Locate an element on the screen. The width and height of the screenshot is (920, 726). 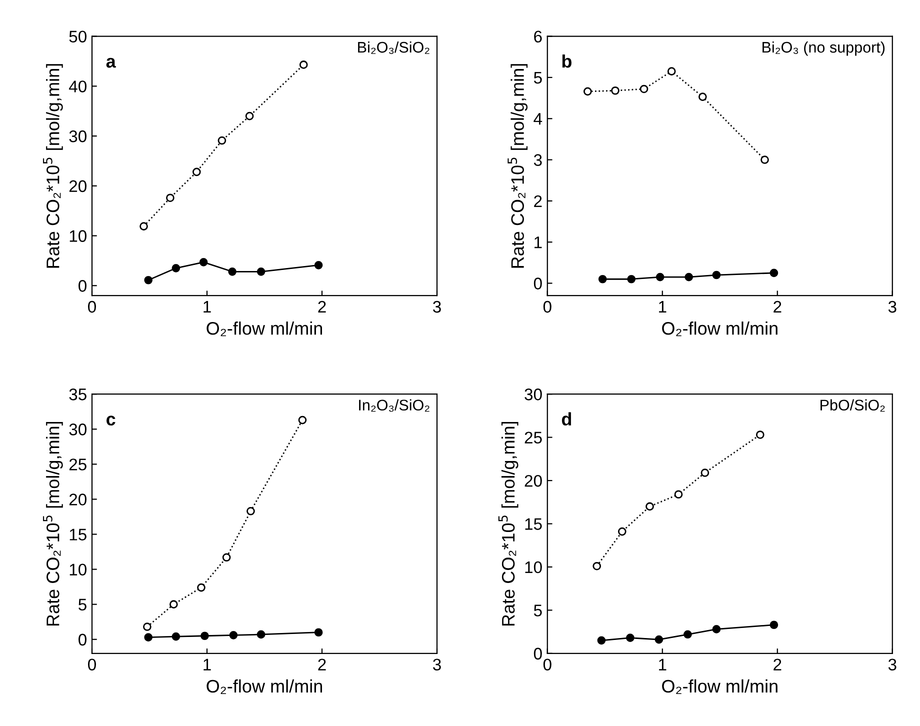
y-tick-label: 50 is located at coordinates (77, 36).